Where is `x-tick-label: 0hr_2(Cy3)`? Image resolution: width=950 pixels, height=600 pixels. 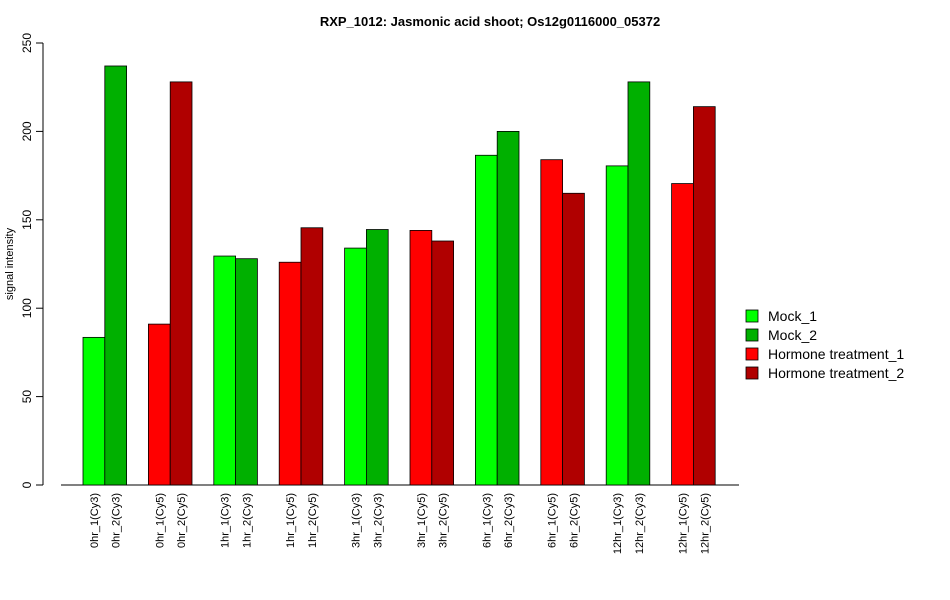
x-tick-label: 0hr_2(Cy3) is located at coordinates (117, 520).